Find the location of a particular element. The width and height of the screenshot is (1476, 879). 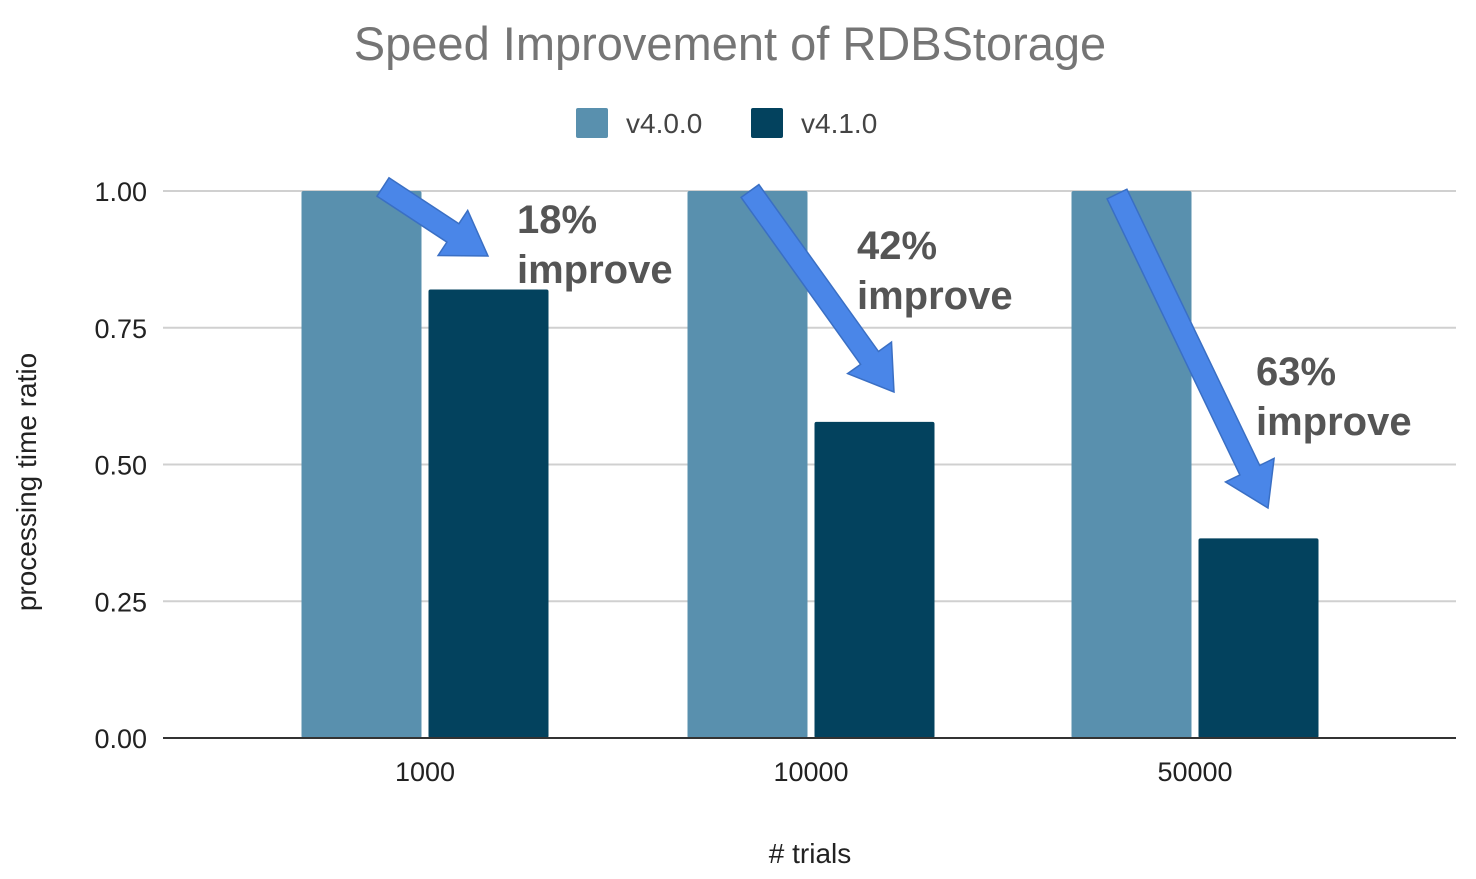

x-axis-label: # trials is located at coordinates (810, 853).